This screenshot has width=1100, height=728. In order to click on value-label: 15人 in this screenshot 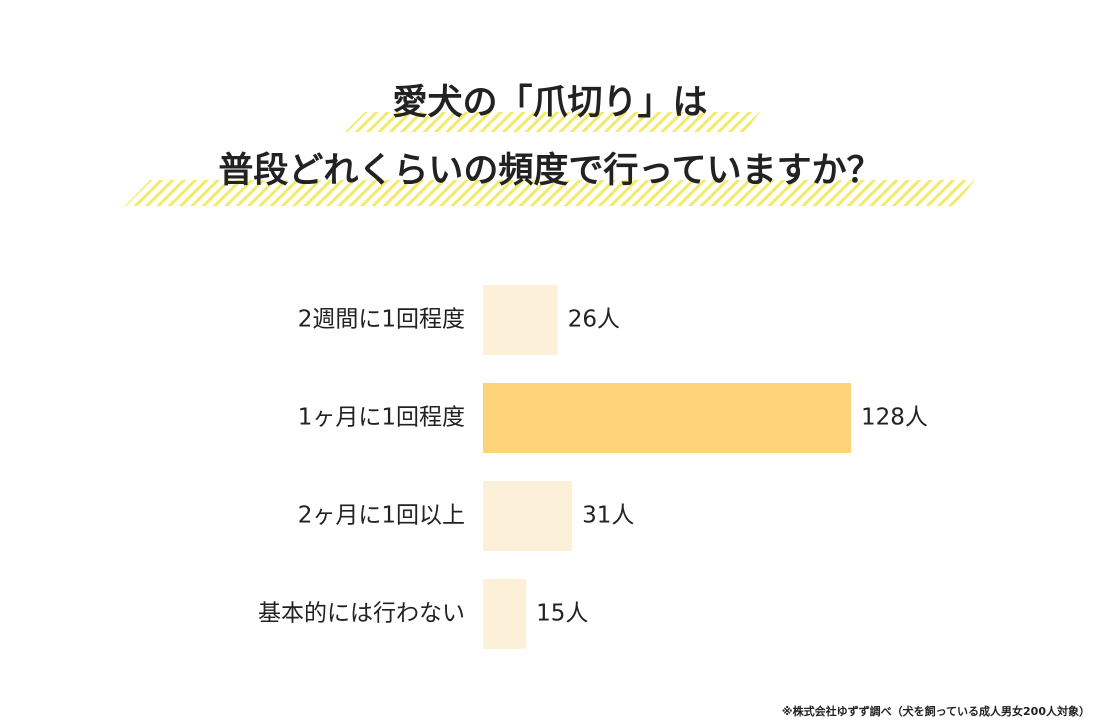, I will do `click(562, 614)`.